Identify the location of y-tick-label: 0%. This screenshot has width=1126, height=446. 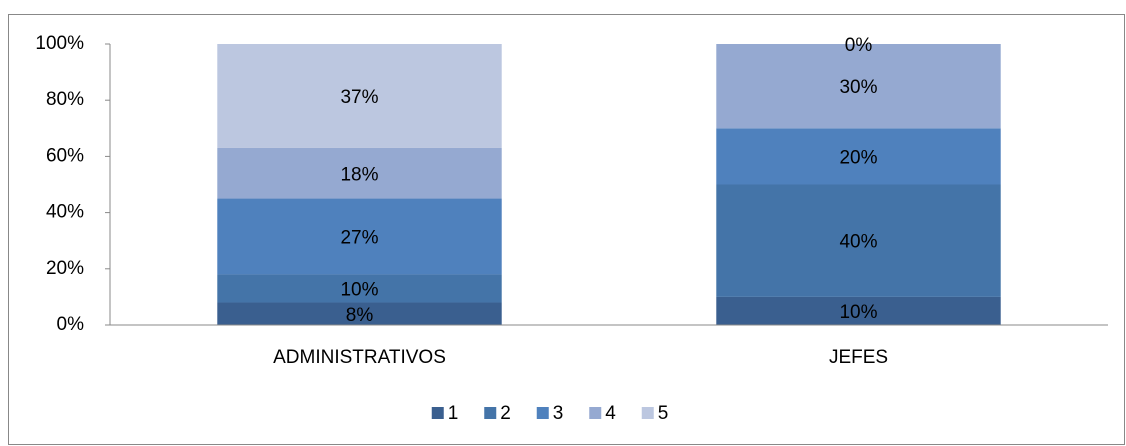
(71, 324).